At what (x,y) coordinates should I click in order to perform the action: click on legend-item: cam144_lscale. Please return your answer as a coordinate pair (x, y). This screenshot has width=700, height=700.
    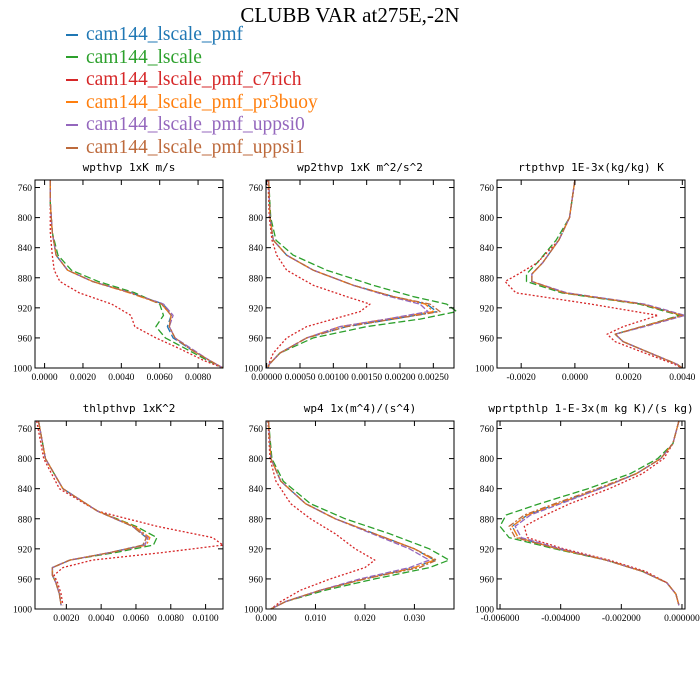
    Looking at the image, I should click on (192, 58).